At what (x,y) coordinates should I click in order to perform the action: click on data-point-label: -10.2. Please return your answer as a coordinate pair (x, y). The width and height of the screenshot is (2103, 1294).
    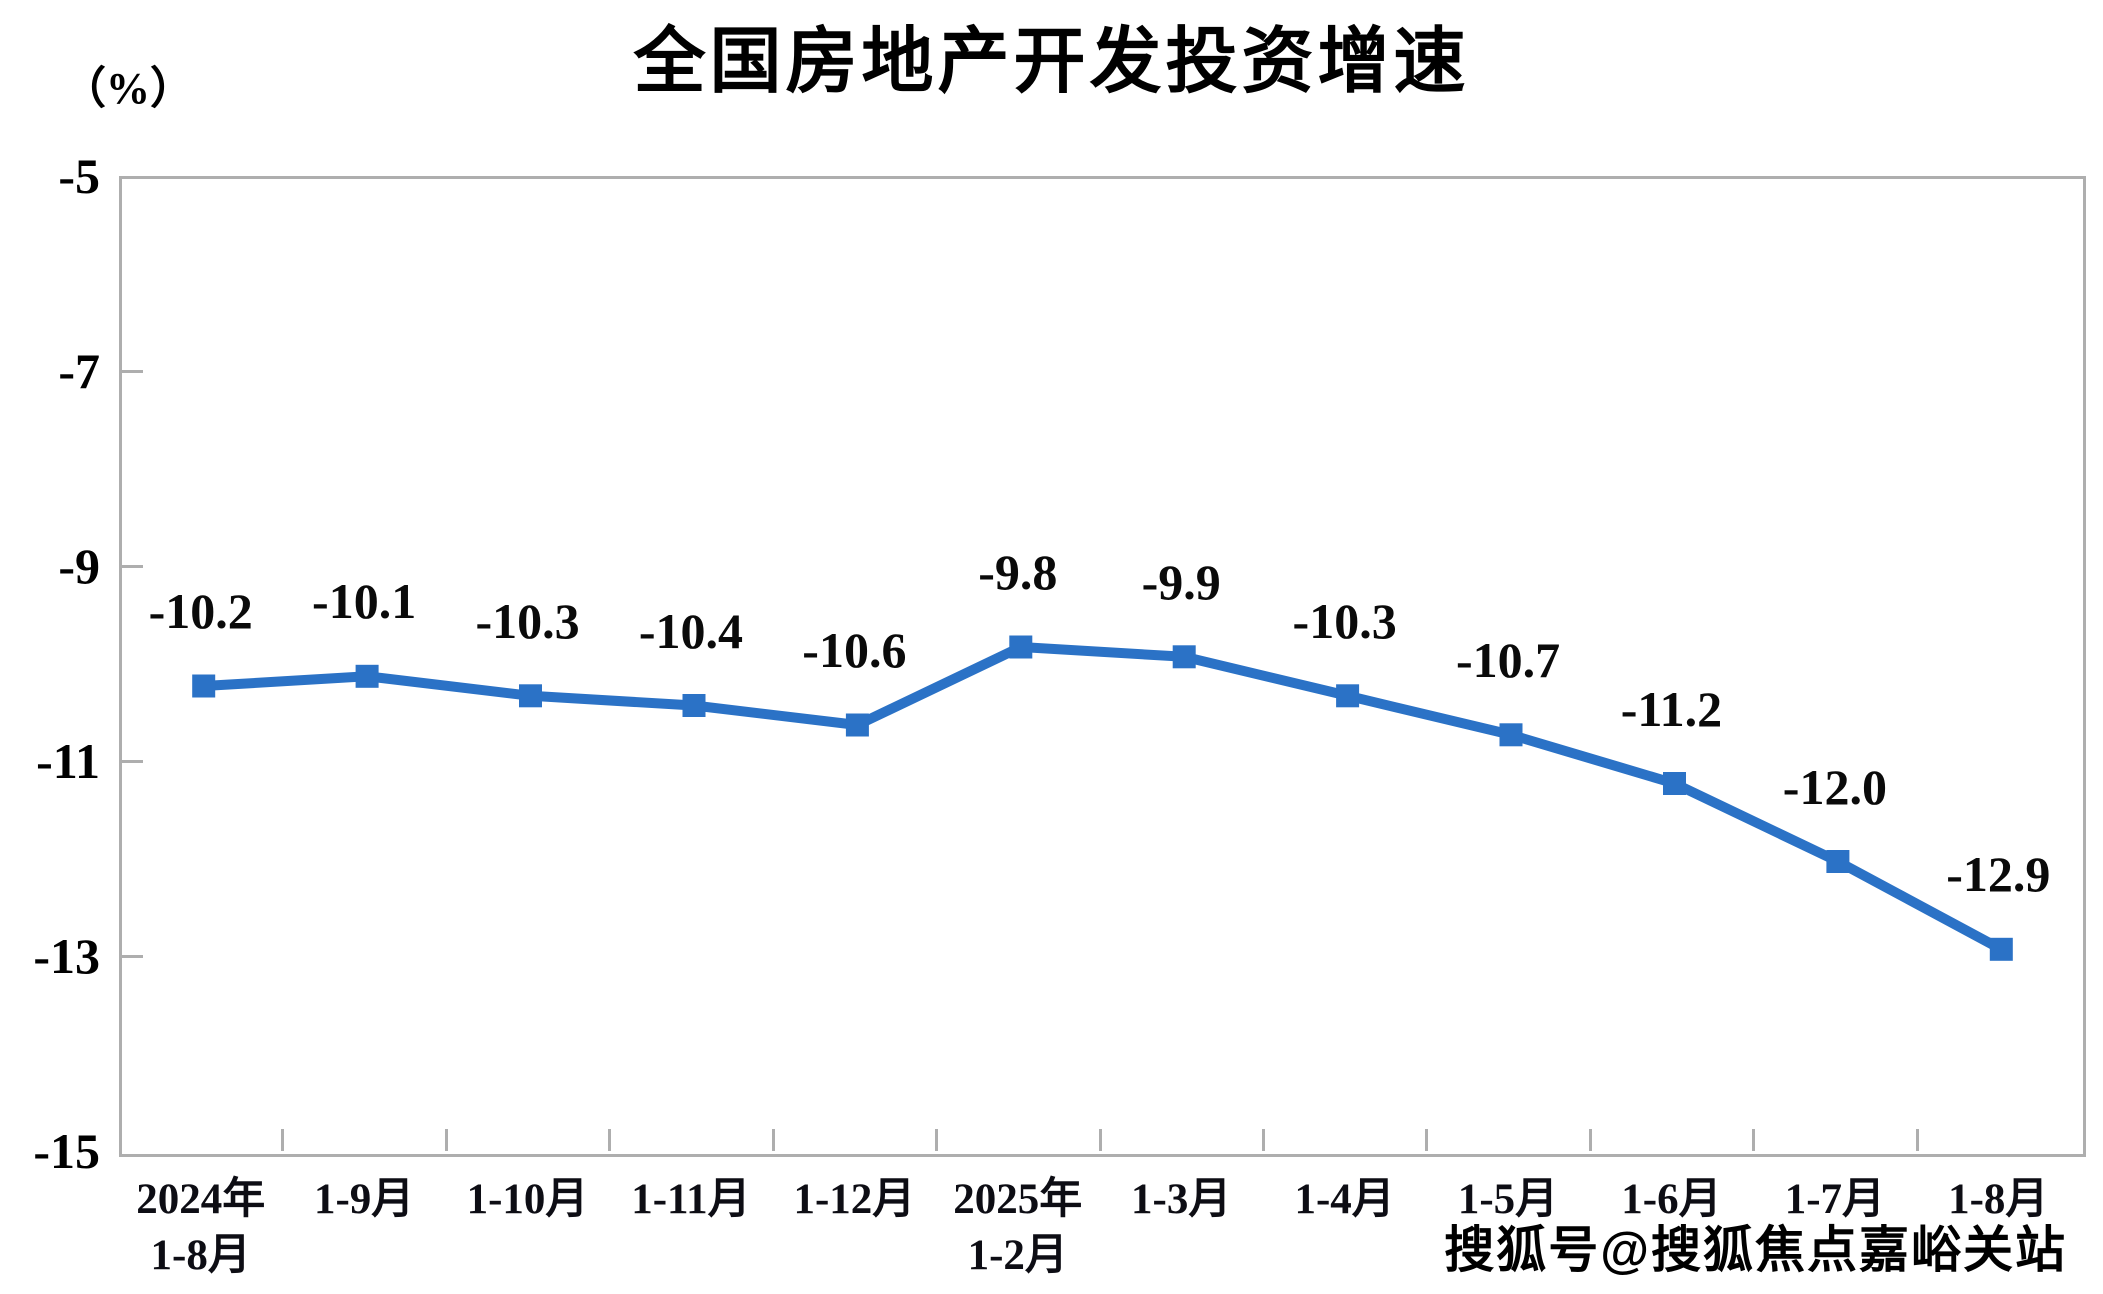
    Looking at the image, I should click on (200, 611).